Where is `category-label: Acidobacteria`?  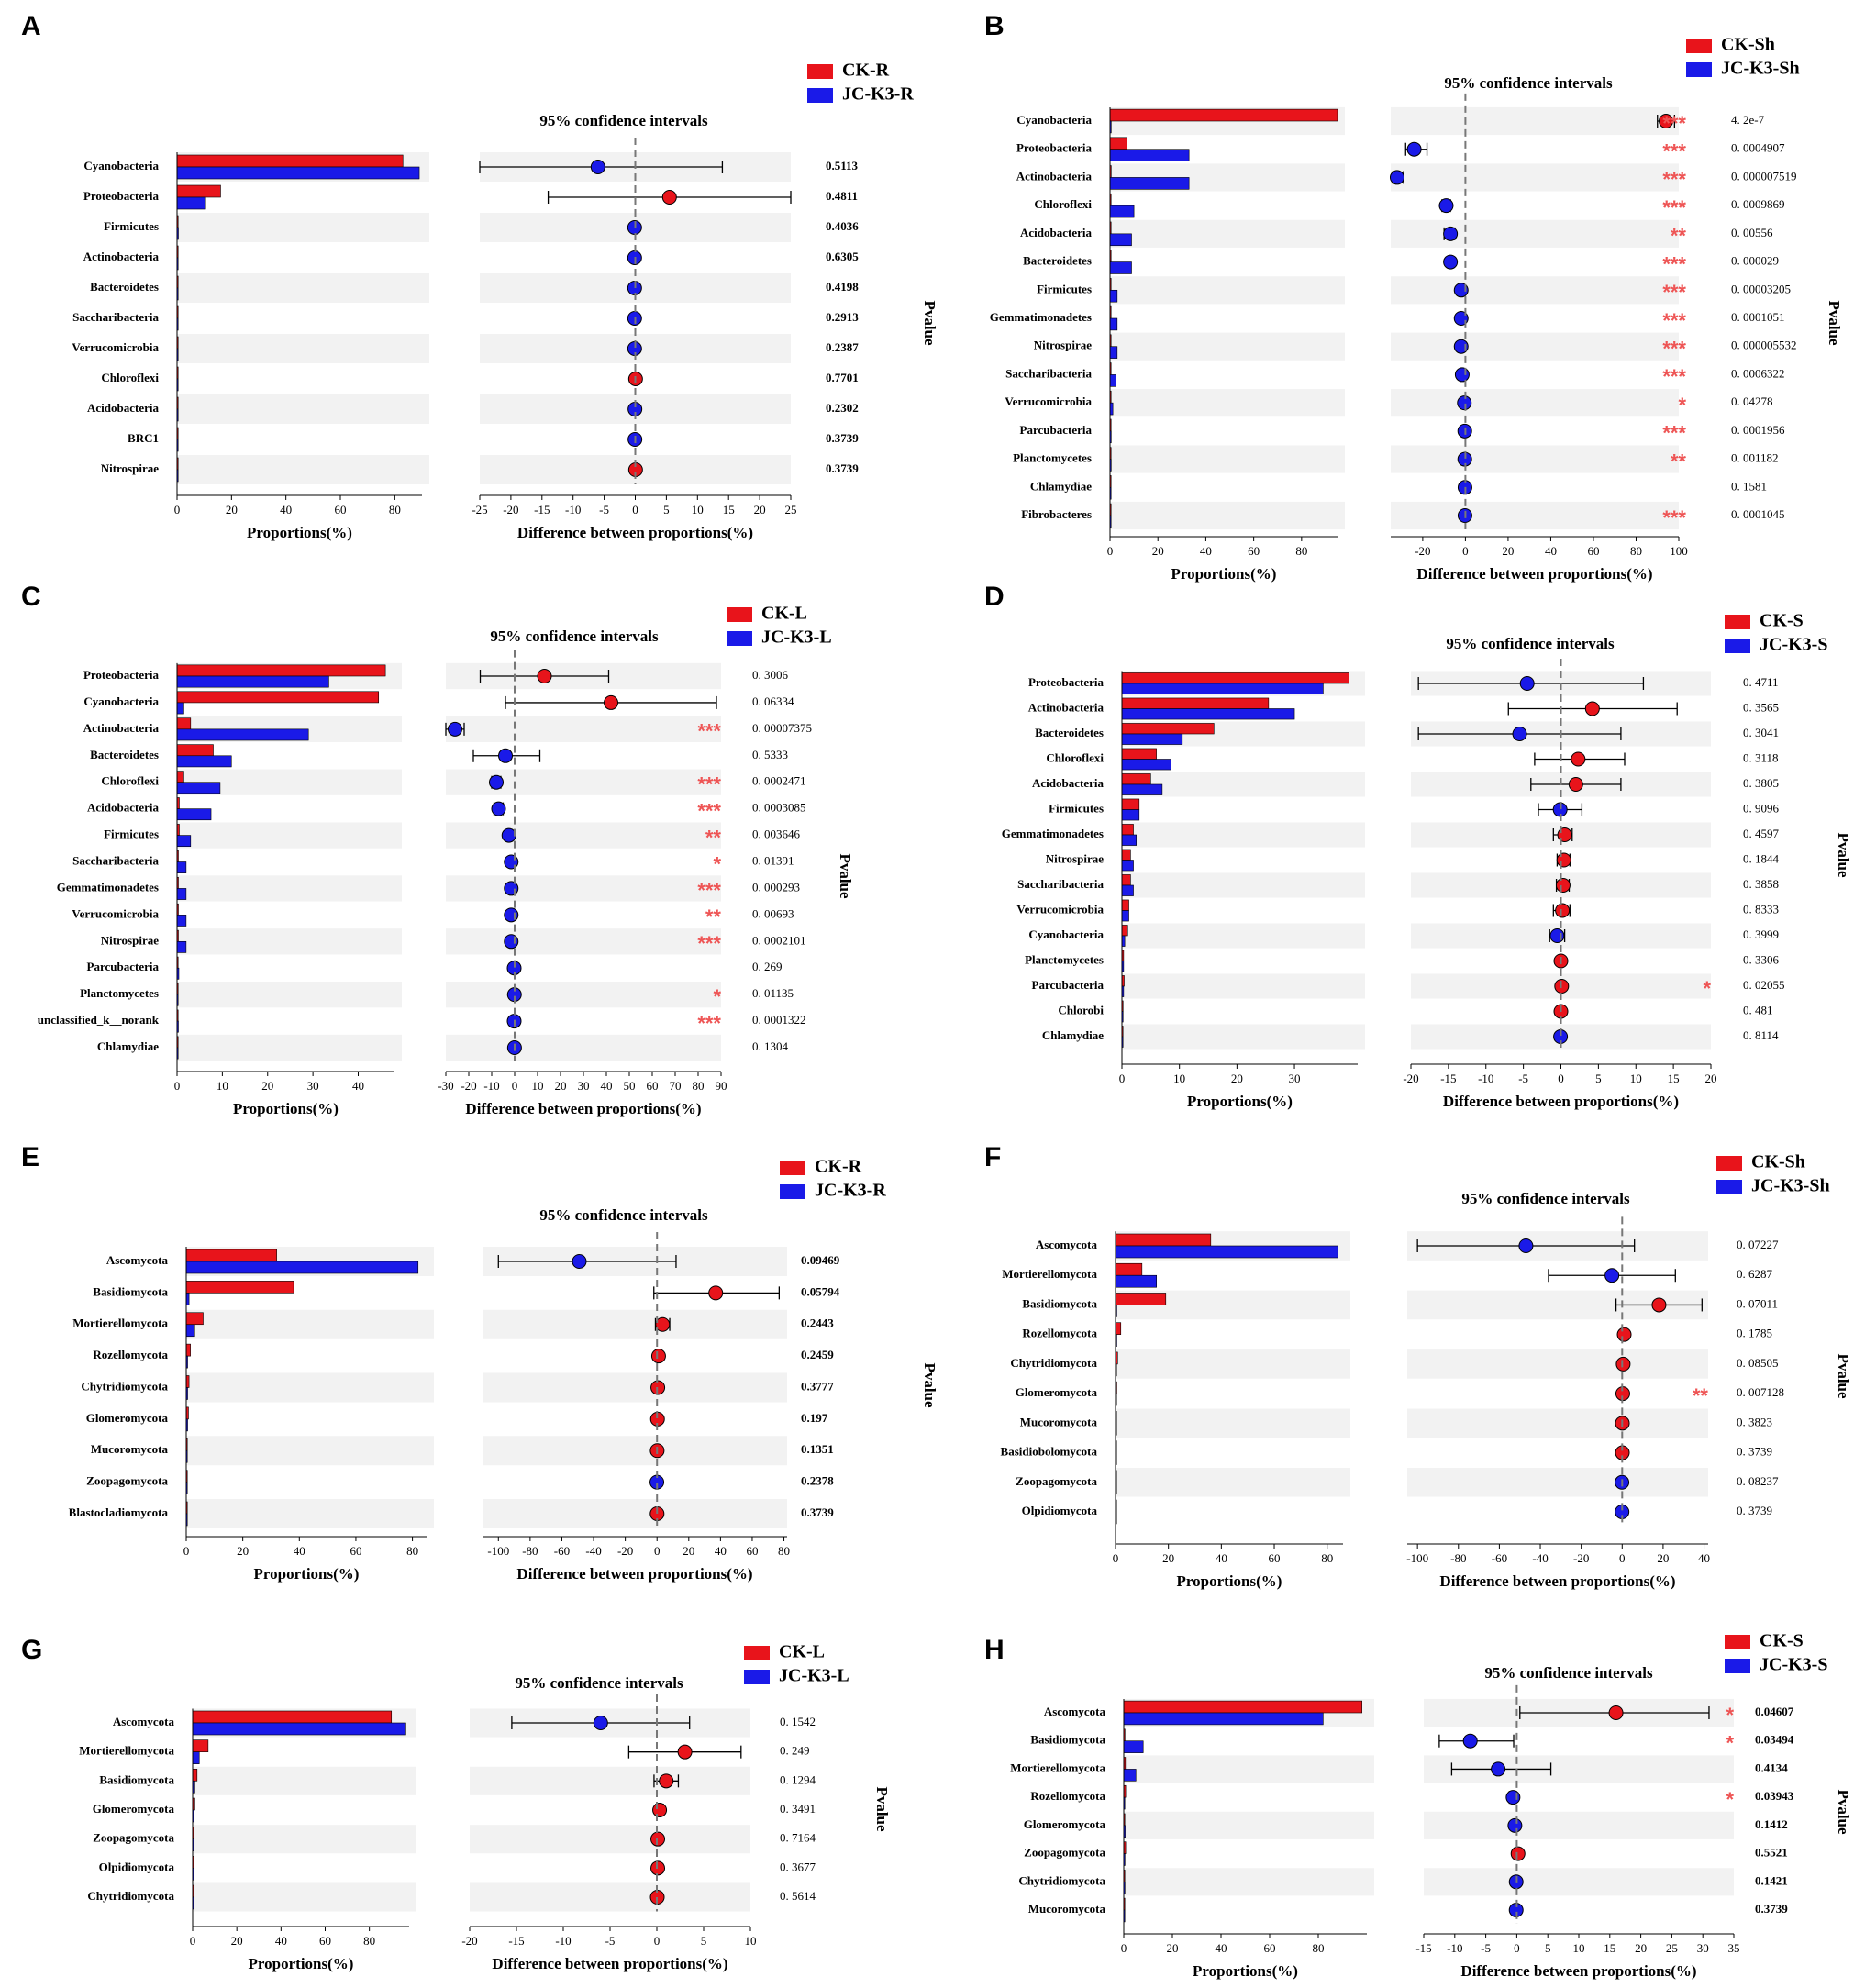 category-label: Acidobacteria is located at coordinates (1056, 232).